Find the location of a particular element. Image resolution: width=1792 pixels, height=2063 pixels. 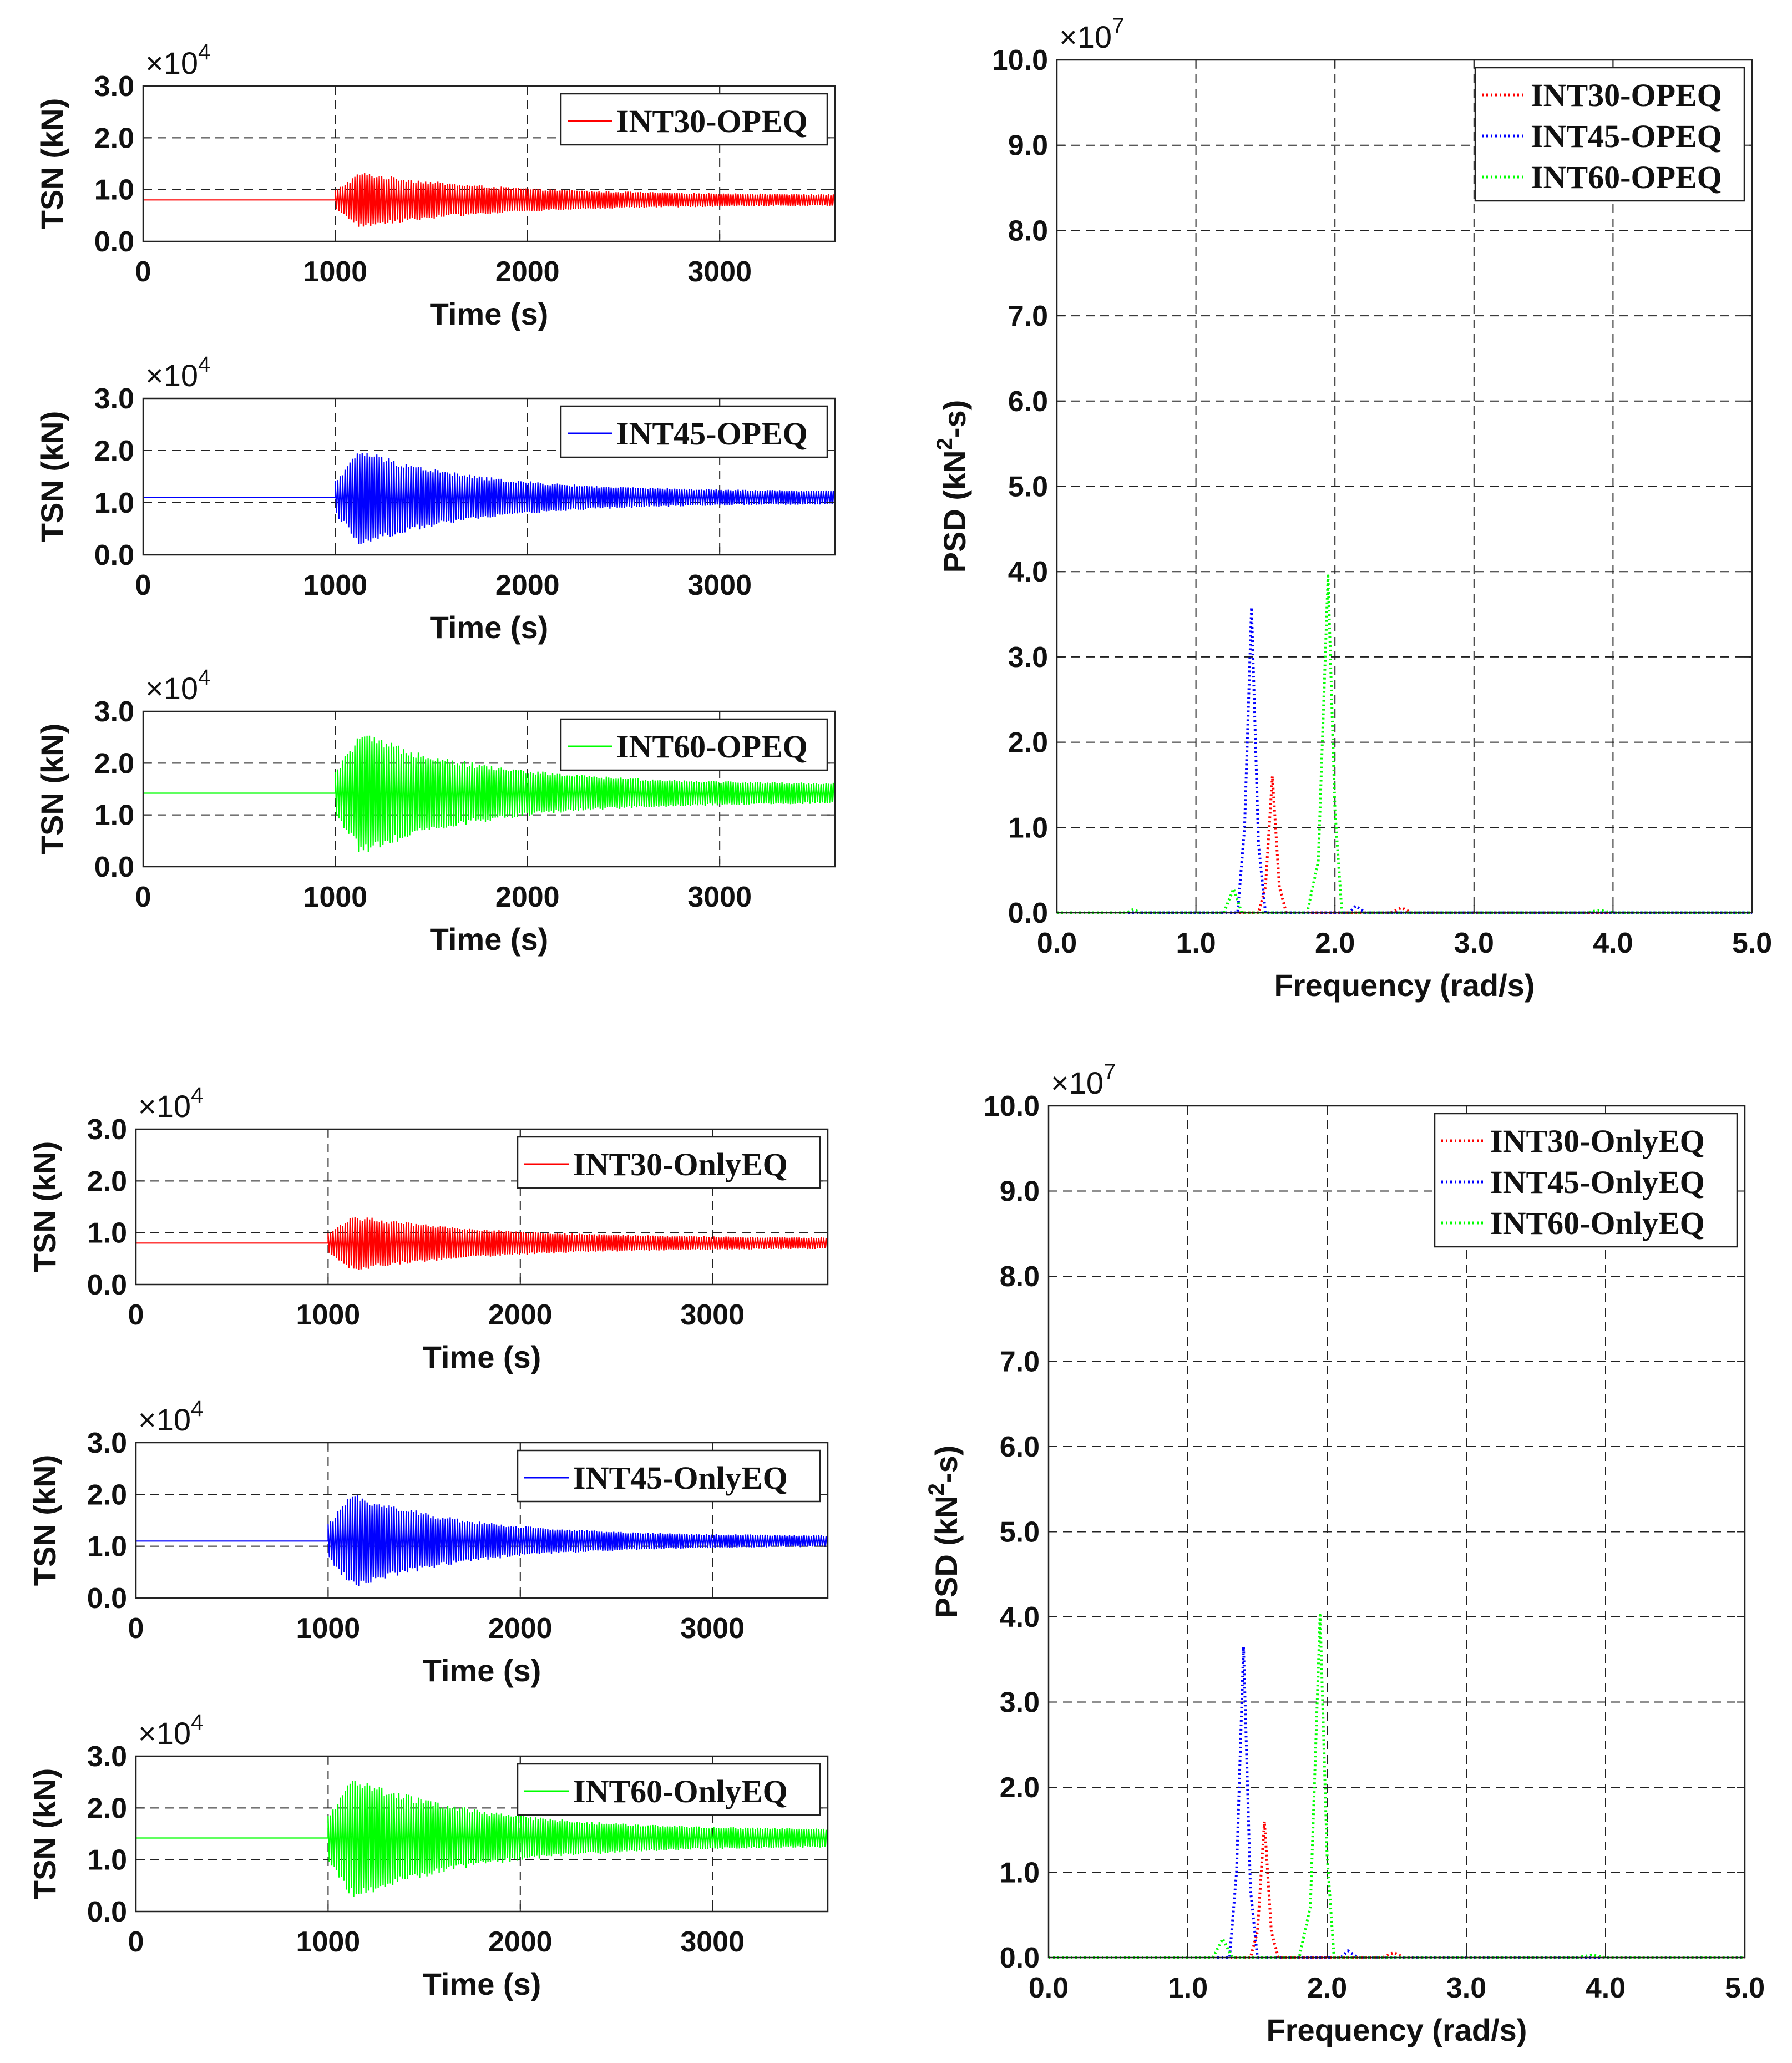

legend: INT30-OPEQ is located at coordinates (694, 120).